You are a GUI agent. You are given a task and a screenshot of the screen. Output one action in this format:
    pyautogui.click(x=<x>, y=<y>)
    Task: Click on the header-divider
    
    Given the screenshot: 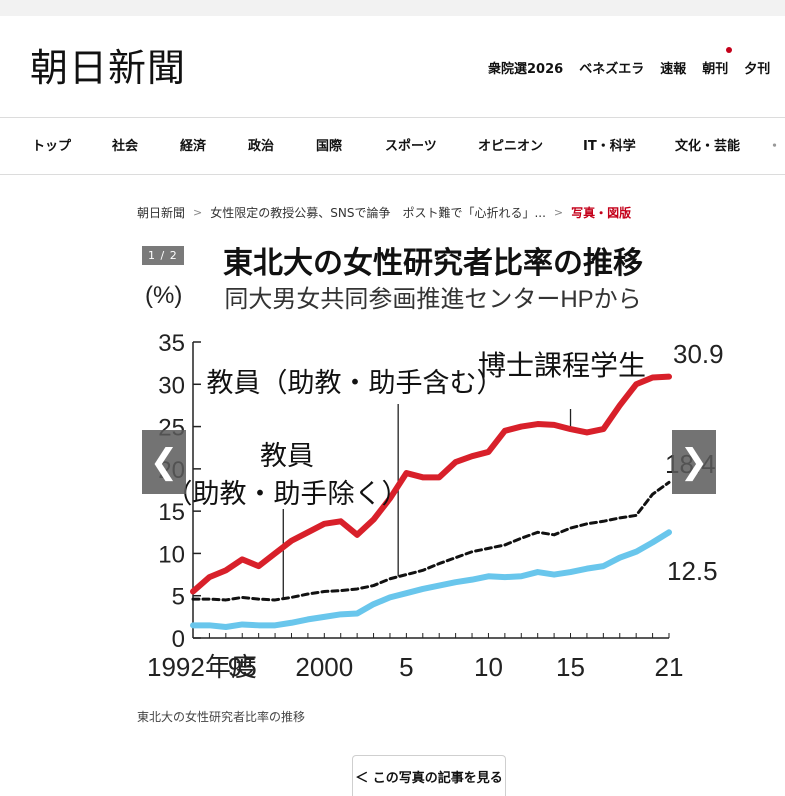 What is the action you would take?
    pyautogui.click(x=392, y=117)
    